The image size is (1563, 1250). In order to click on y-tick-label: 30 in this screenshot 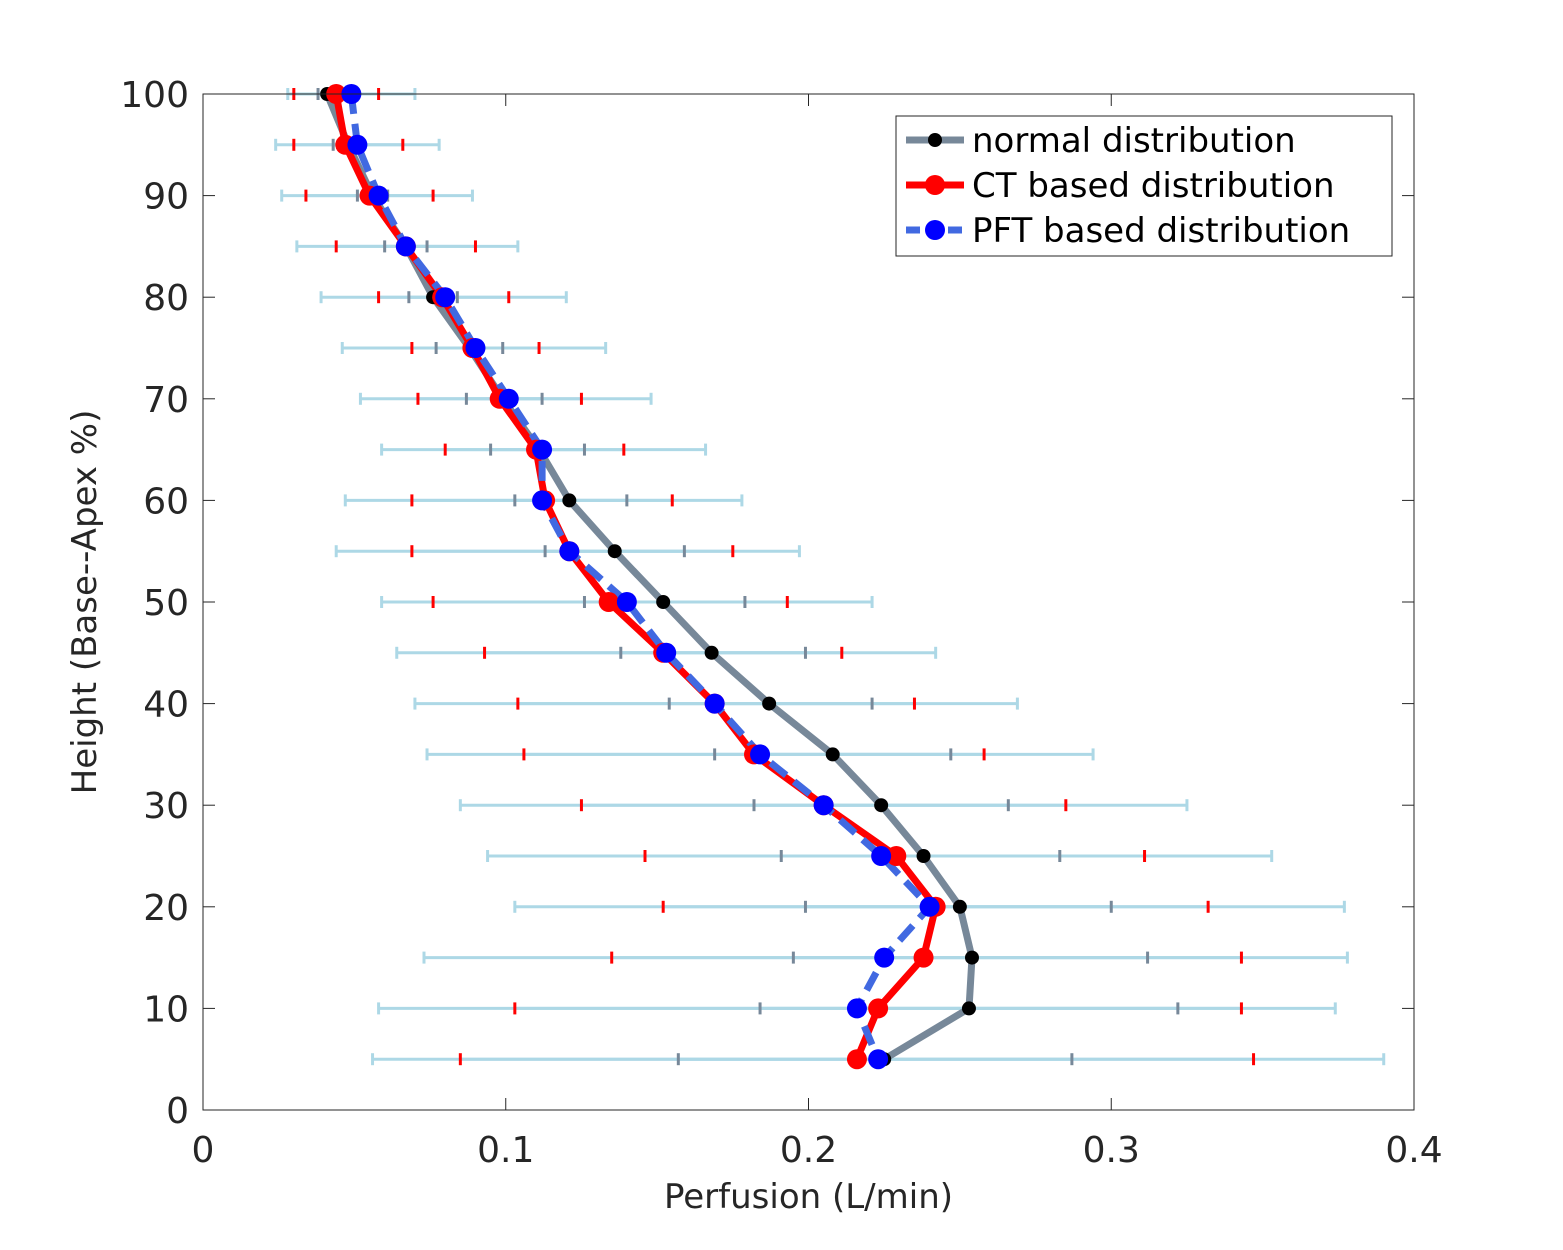, I will do `click(166, 806)`.